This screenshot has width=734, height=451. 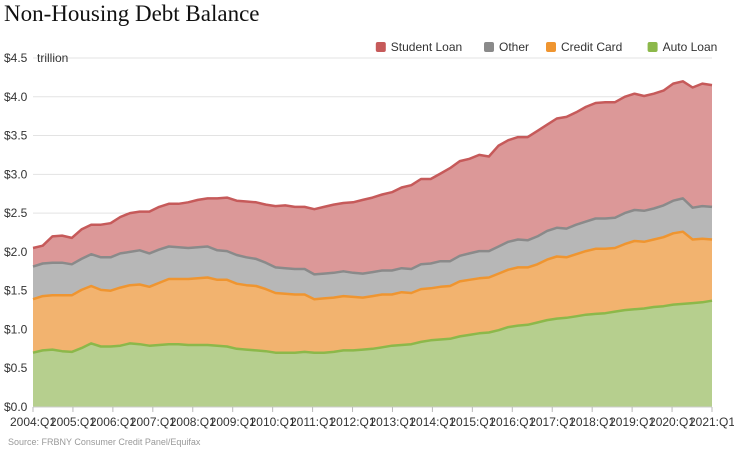 What do you see at coordinates (592, 422) in the screenshot?
I see `x-tick-label: 2018:Q1` at bounding box center [592, 422].